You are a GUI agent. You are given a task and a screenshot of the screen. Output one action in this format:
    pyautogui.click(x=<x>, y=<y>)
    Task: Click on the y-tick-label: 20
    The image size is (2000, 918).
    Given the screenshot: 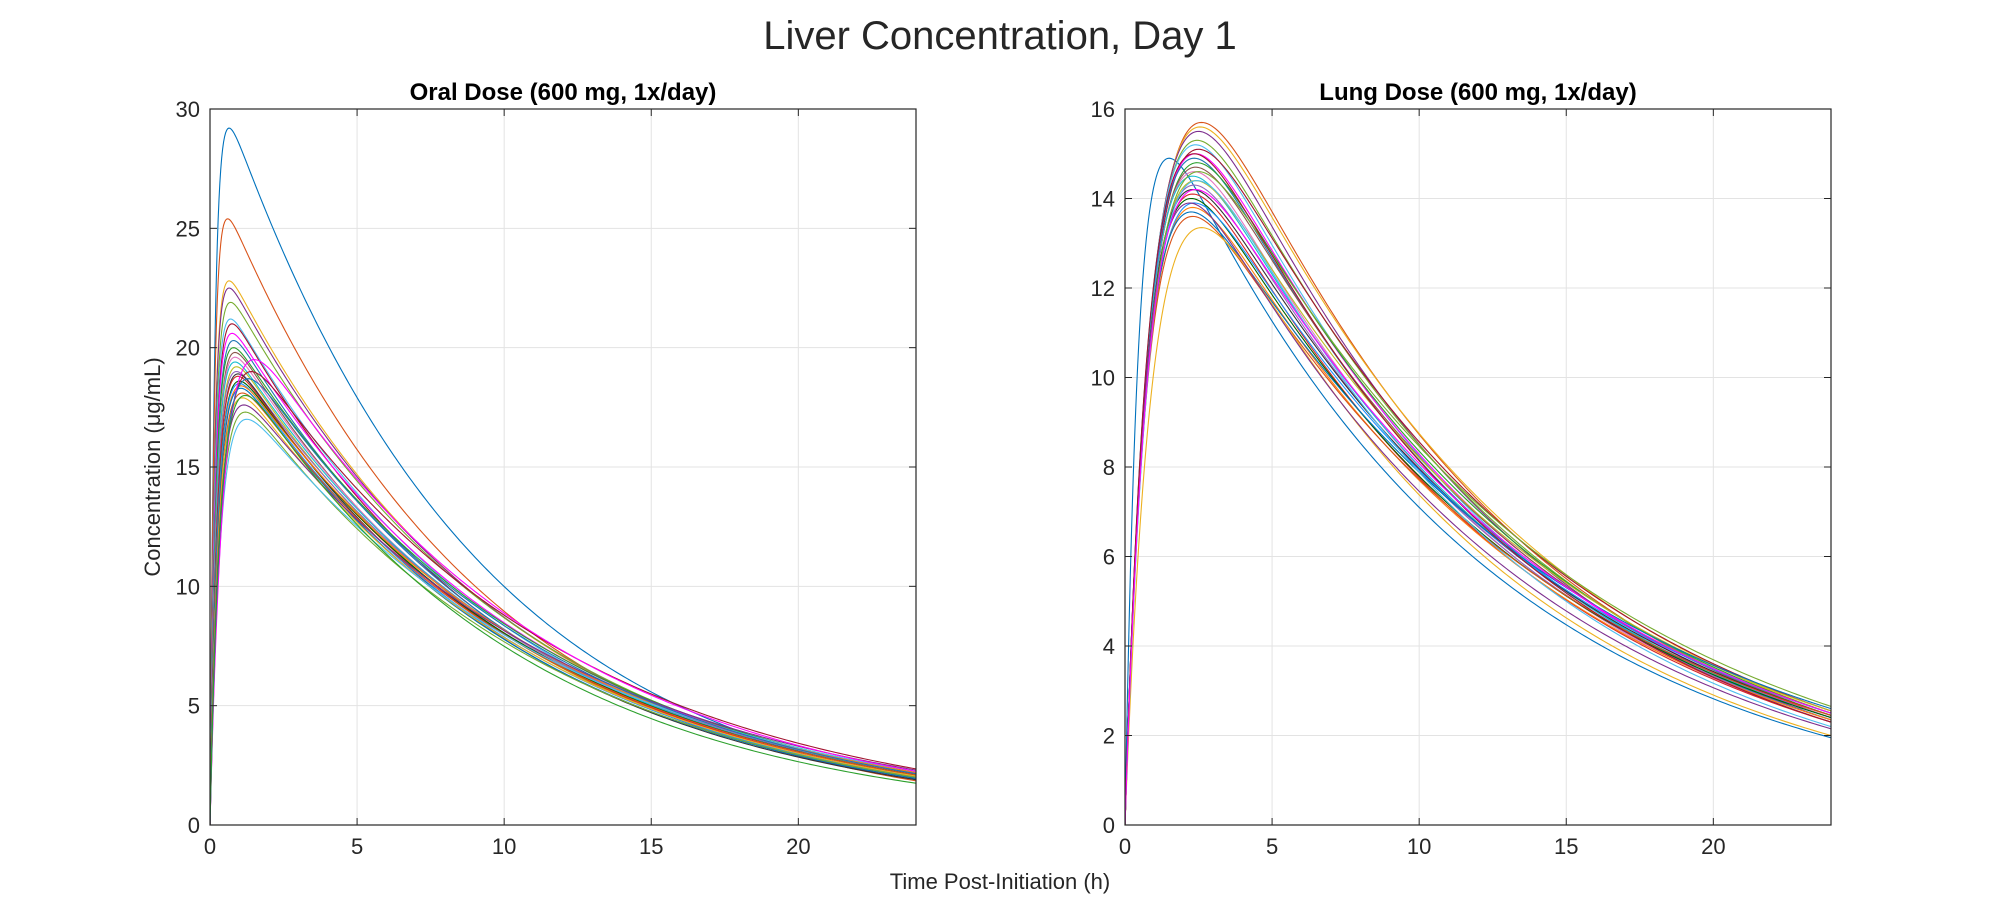 What is the action you would take?
    pyautogui.click(x=188, y=348)
    